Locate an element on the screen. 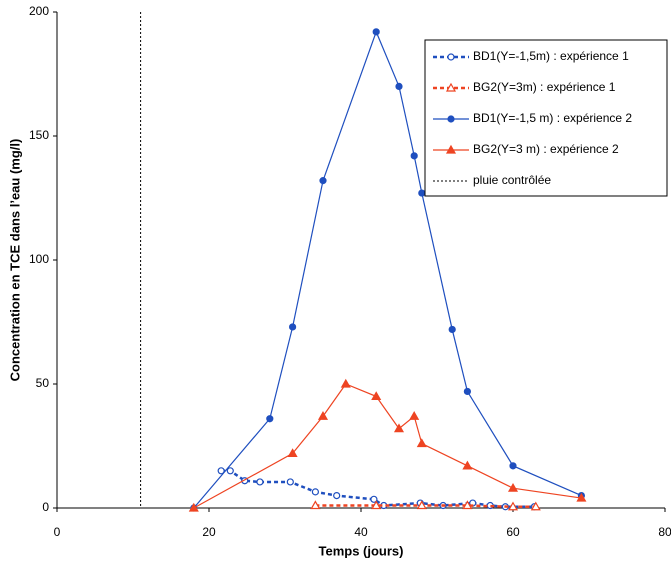 The height and width of the screenshot is (571, 671). x-tick-label: 60 is located at coordinates (513, 532).